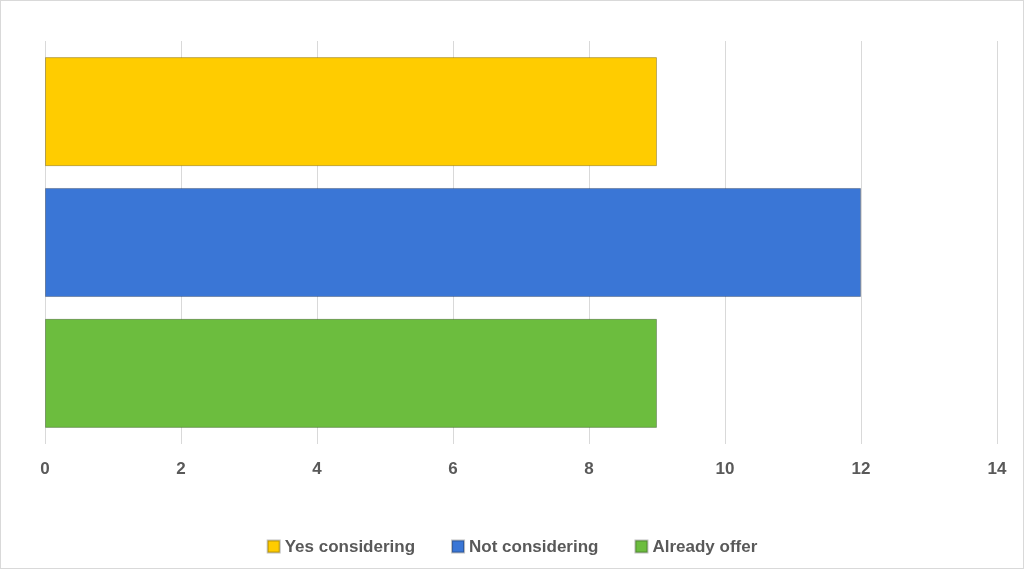 The height and width of the screenshot is (569, 1024). I want to click on x-tick-label: 6, so click(453, 468).